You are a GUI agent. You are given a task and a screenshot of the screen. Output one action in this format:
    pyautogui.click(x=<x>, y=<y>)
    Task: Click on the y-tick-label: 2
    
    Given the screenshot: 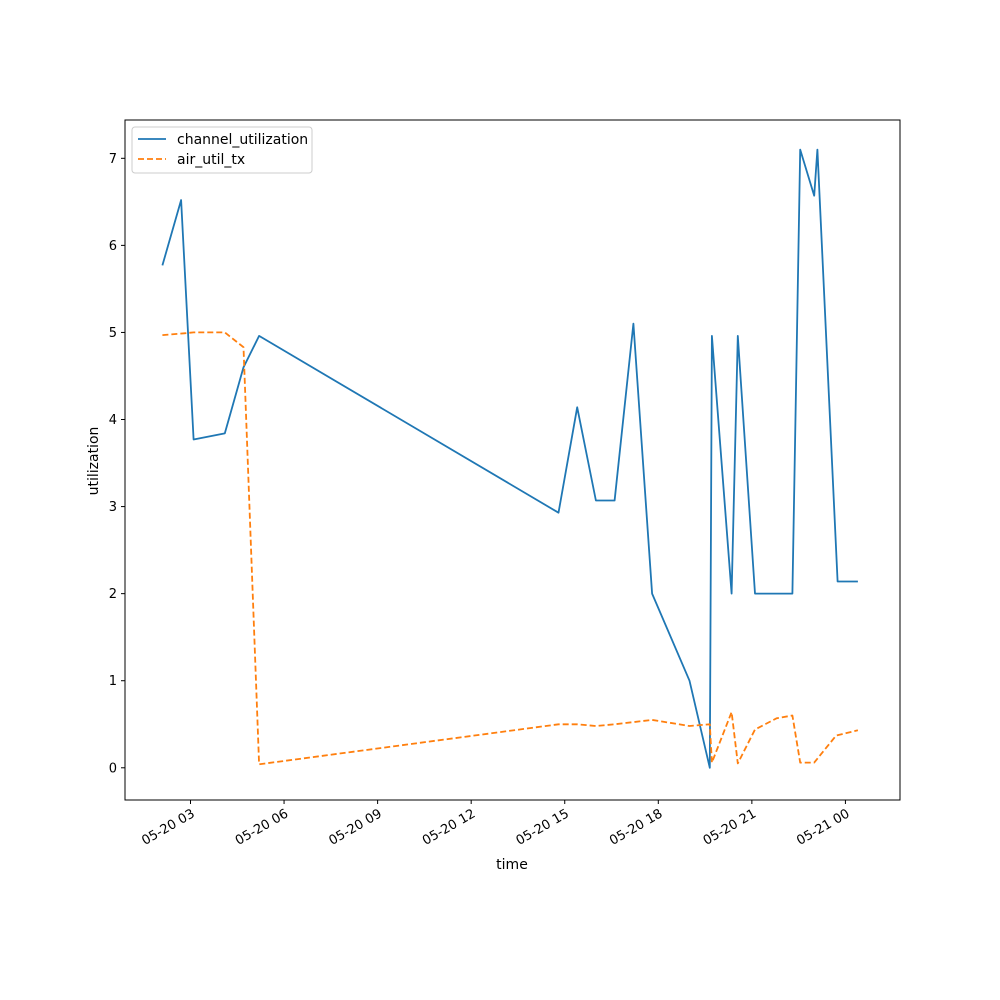 What is the action you would take?
    pyautogui.click(x=113, y=594)
    